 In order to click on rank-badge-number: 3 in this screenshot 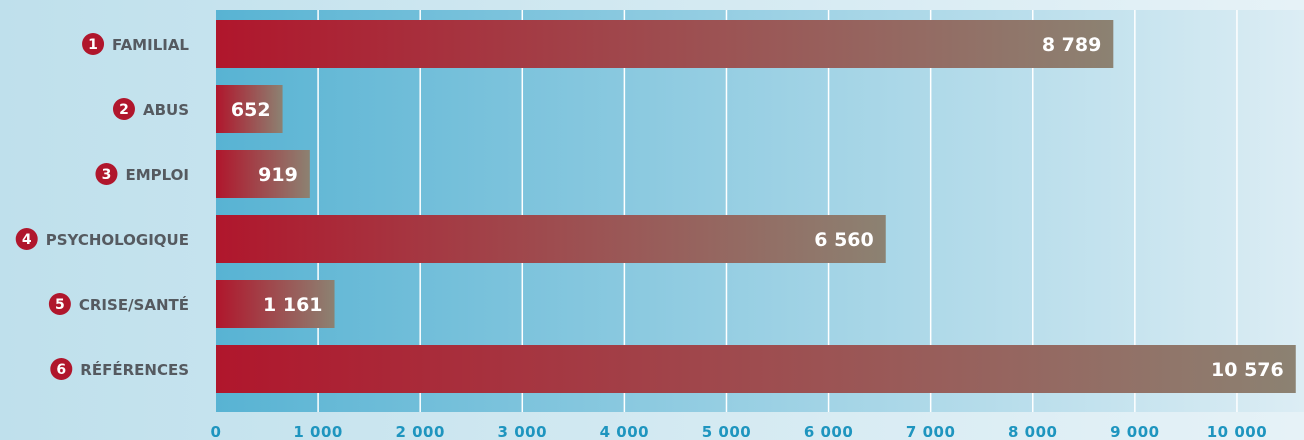, I will do `click(107, 175)`.